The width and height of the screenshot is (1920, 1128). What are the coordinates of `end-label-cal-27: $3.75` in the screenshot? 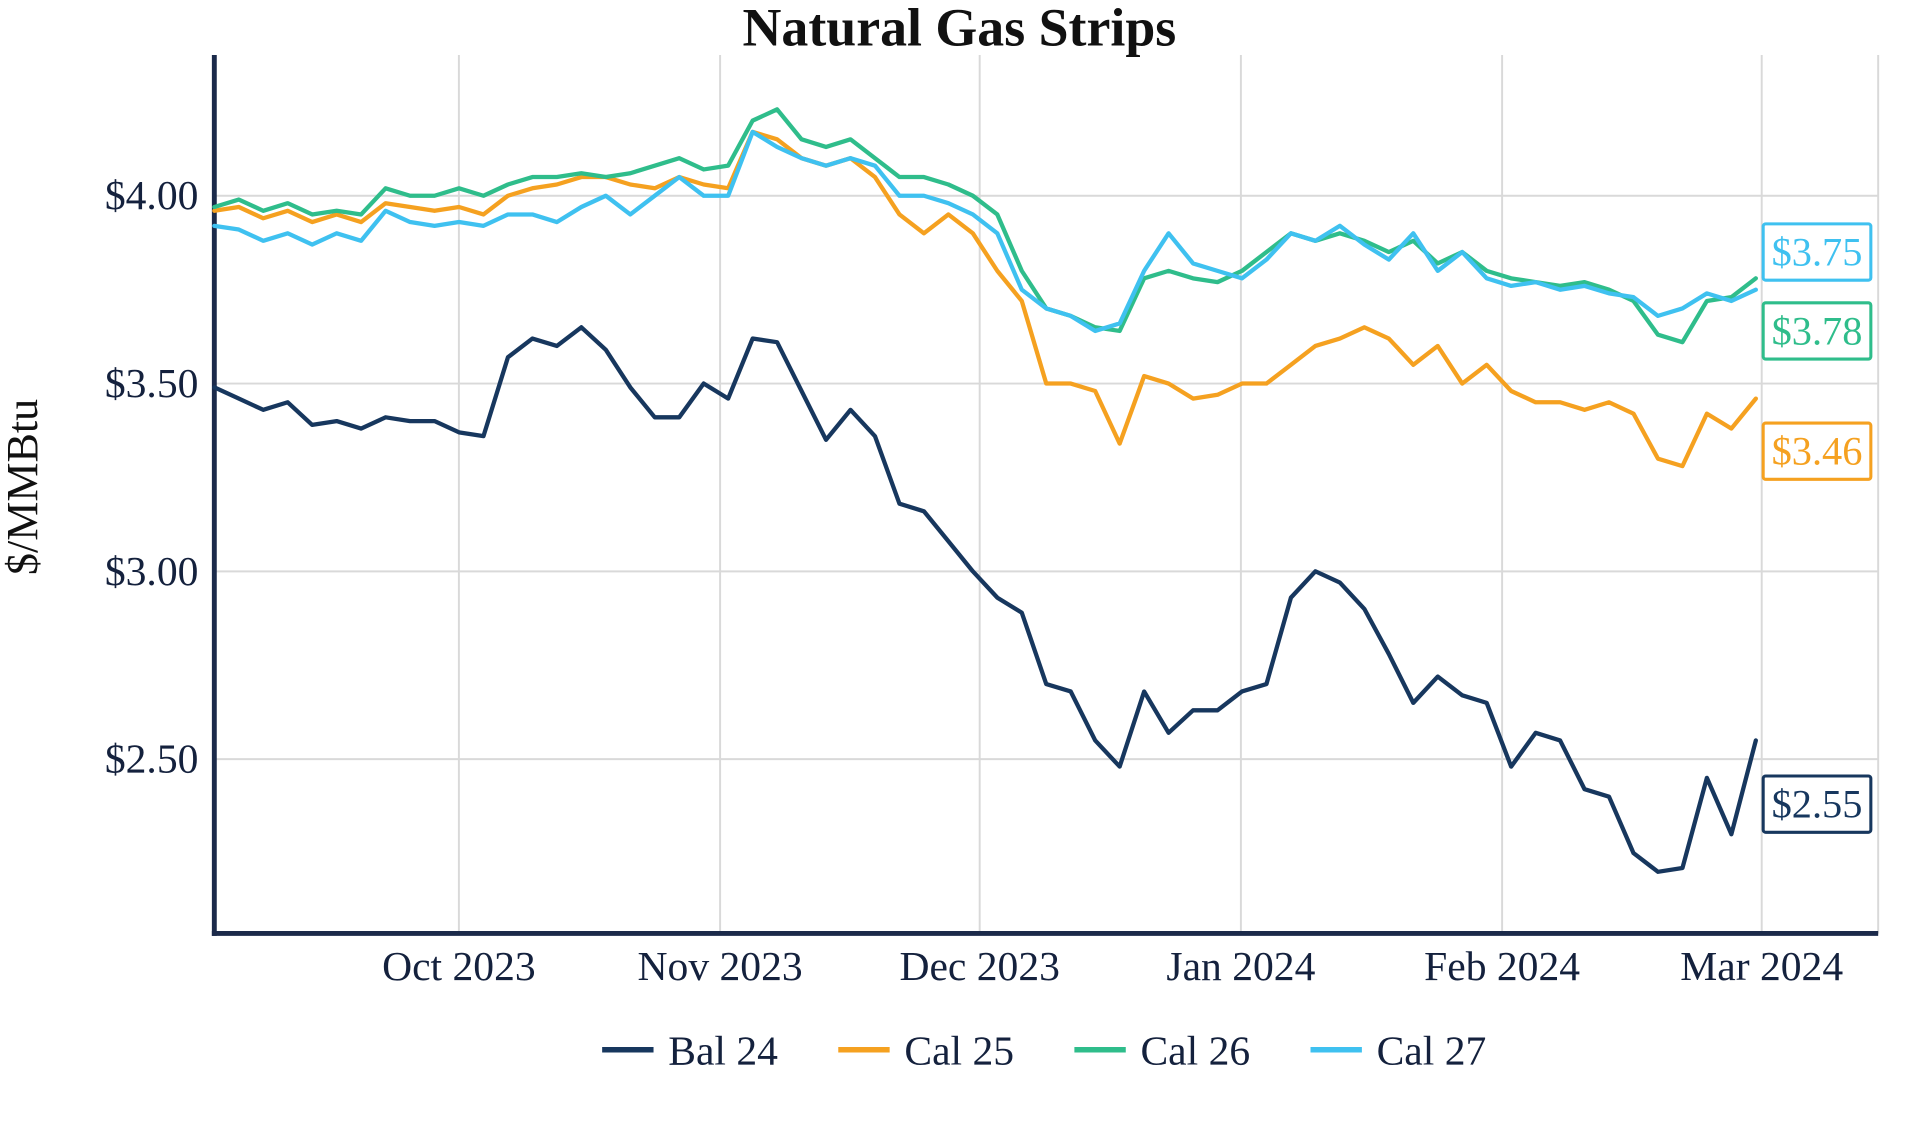 It's located at (1817, 251).